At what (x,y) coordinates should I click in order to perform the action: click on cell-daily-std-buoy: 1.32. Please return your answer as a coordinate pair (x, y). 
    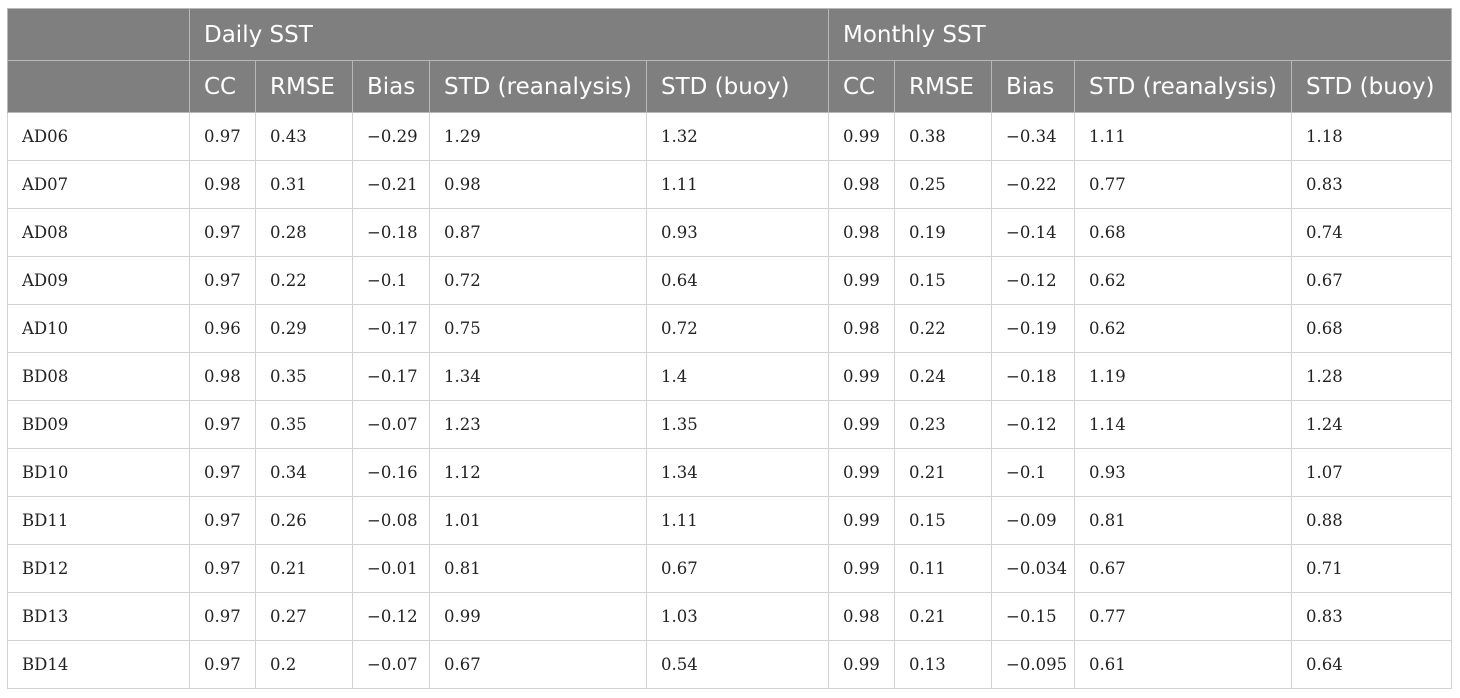
    Looking at the image, I should click on (737, 136).